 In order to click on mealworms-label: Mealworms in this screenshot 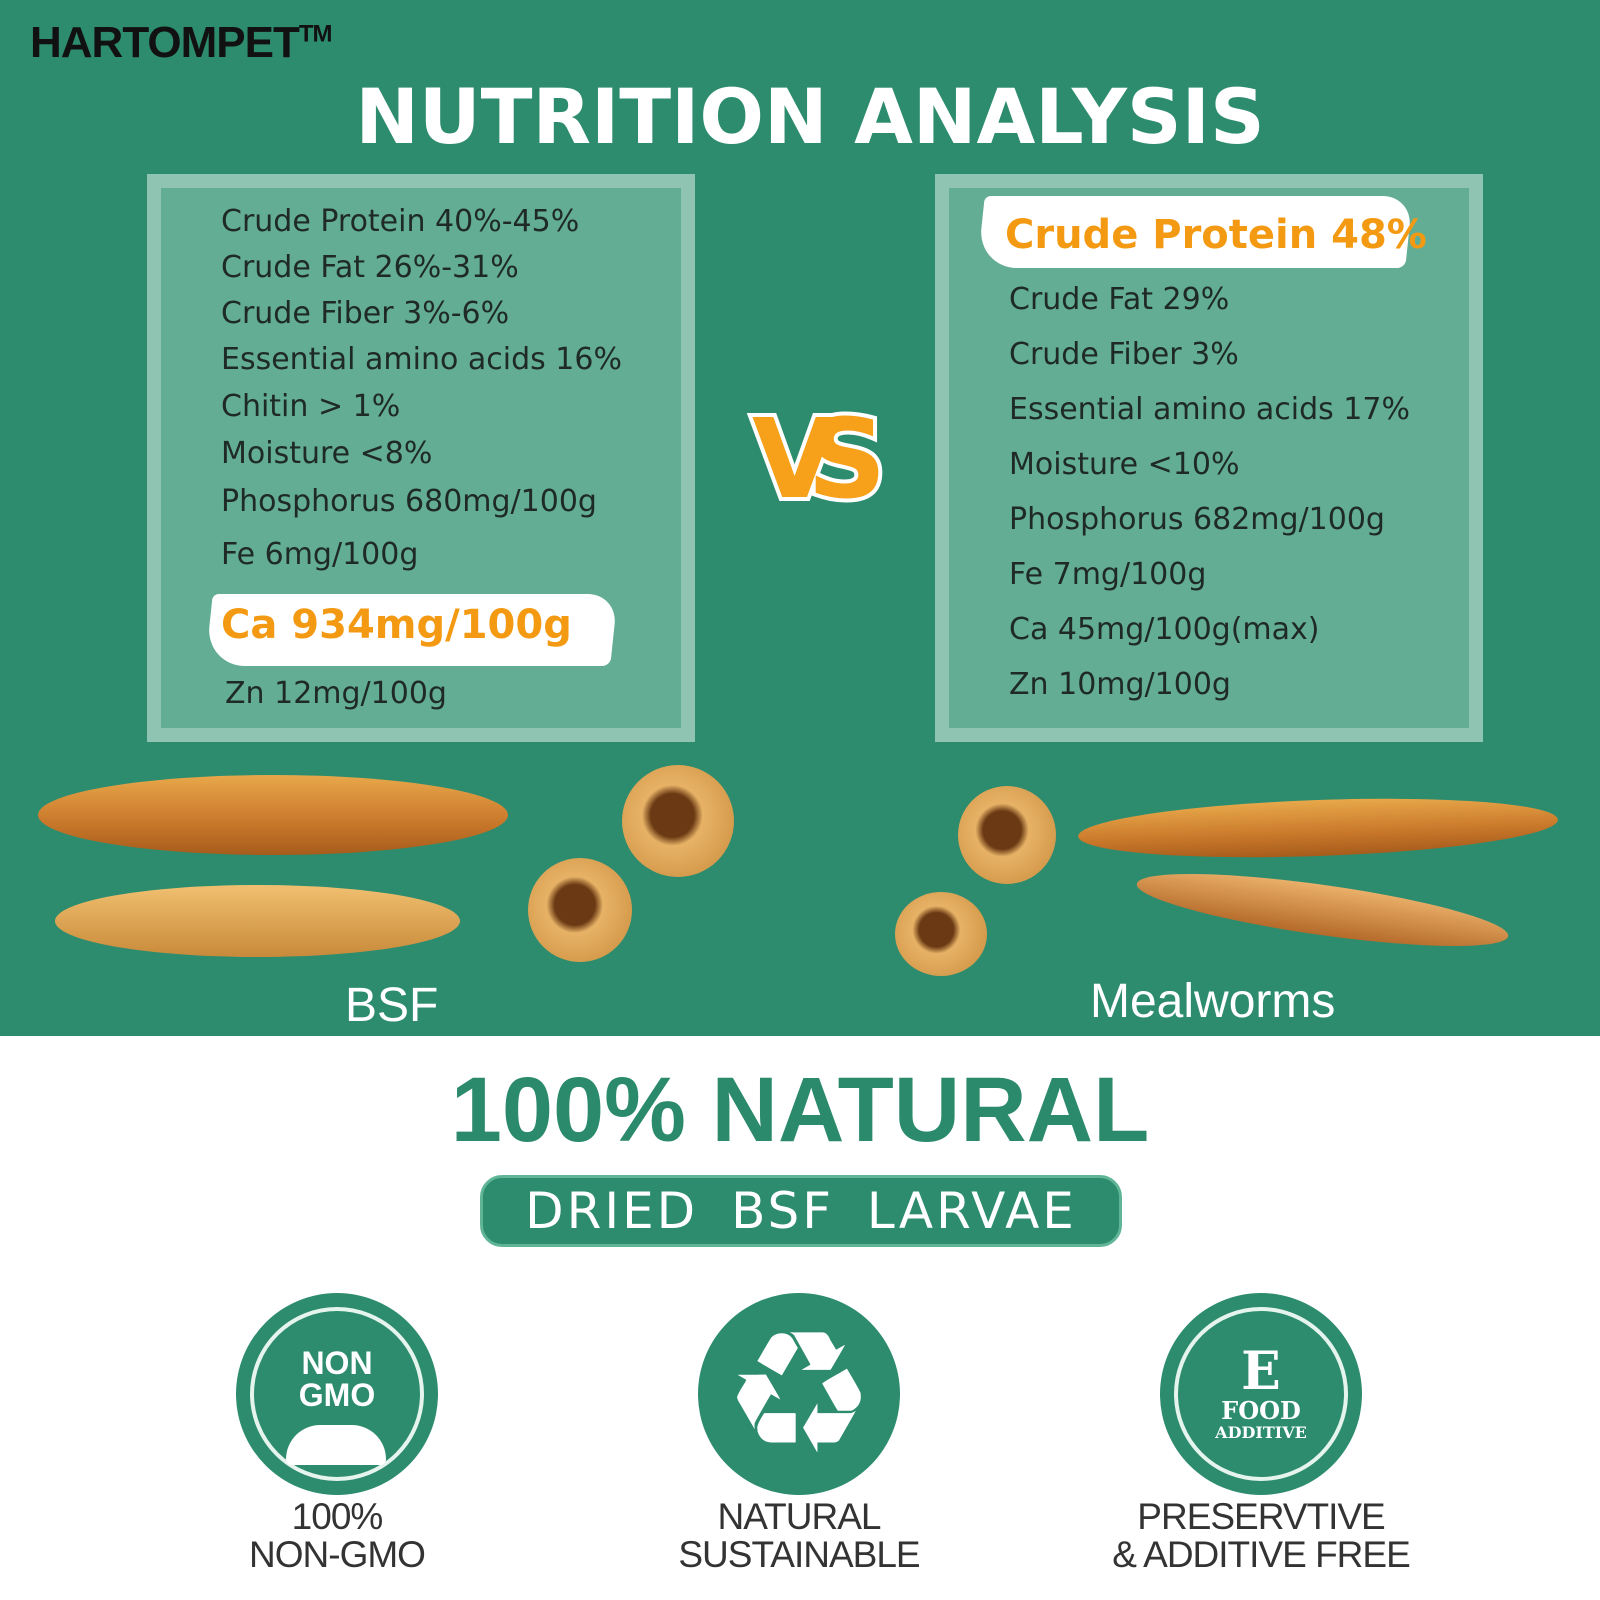, I will do `click(1213, 1001)`.